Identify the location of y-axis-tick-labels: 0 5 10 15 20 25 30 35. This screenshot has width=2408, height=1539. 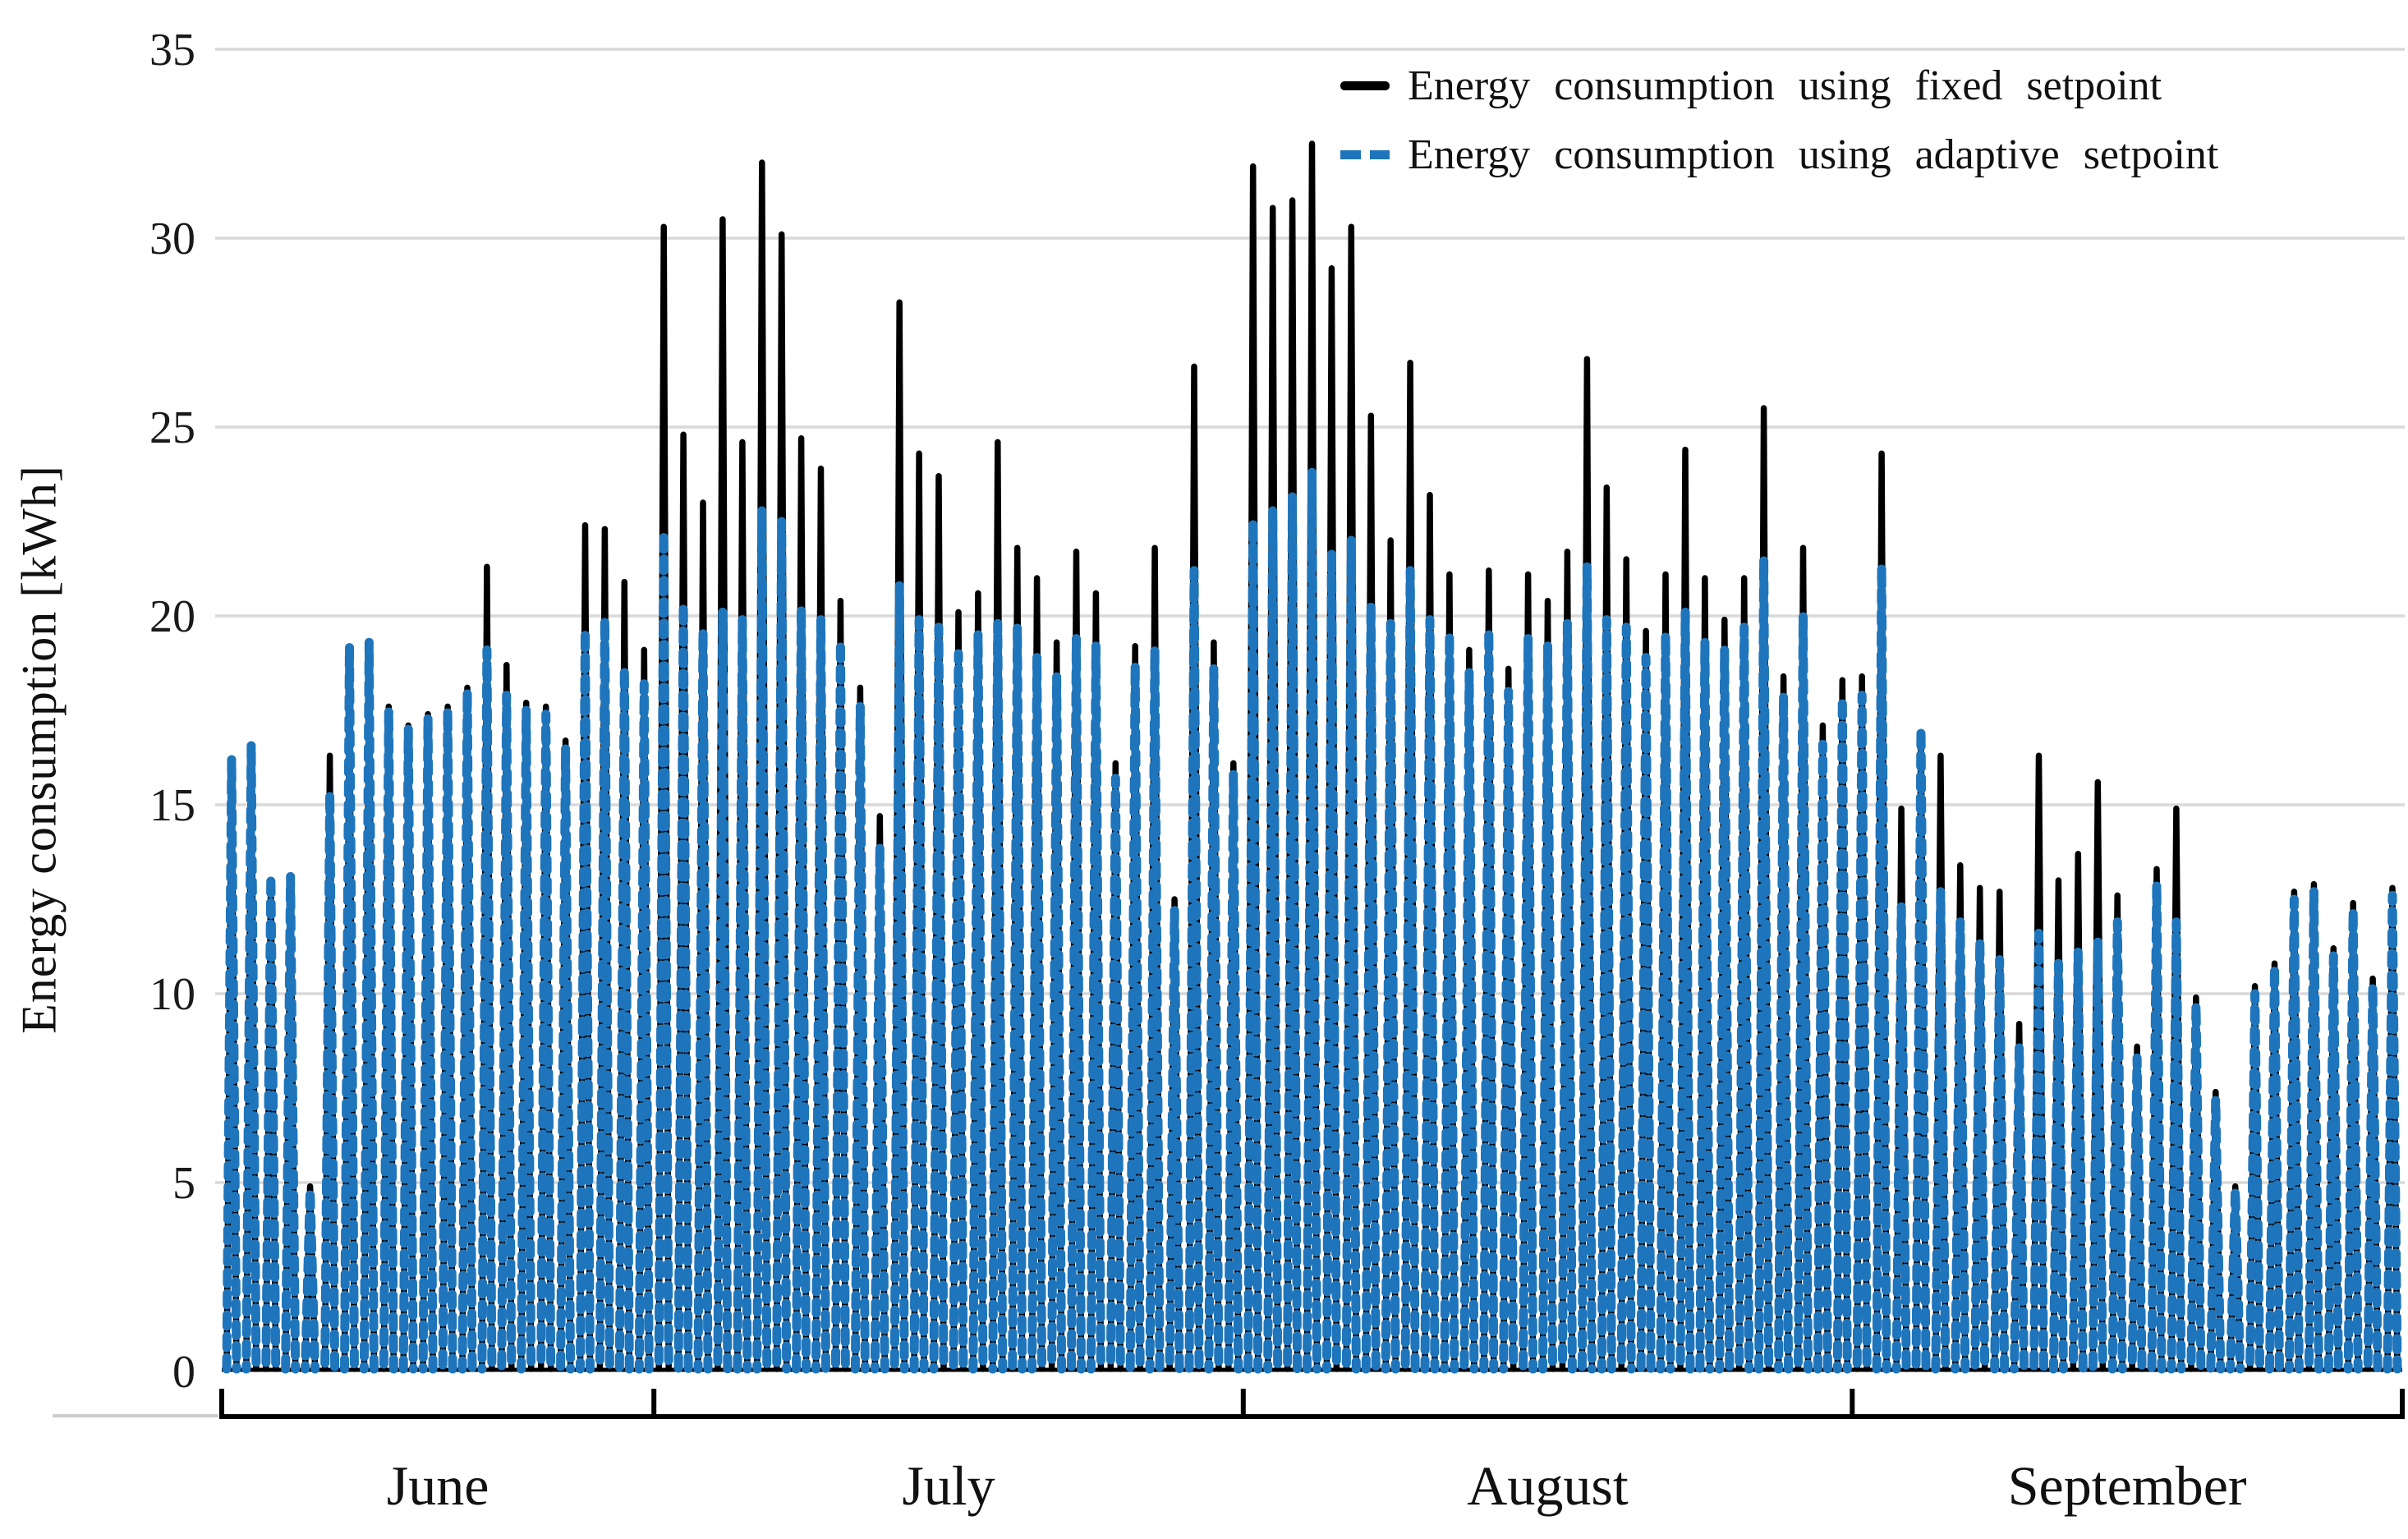
(172, 712).